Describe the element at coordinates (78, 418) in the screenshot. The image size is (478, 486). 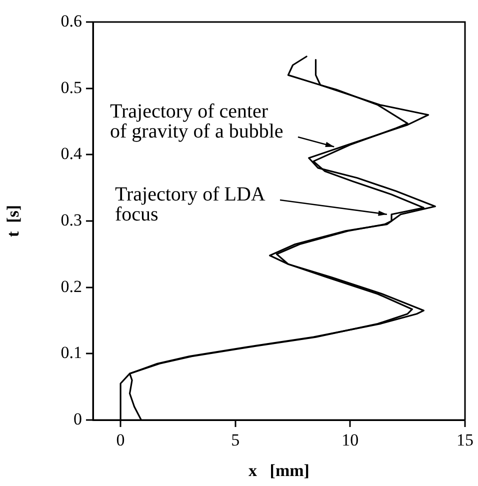
I see `y-tick-label: 0` at that location.